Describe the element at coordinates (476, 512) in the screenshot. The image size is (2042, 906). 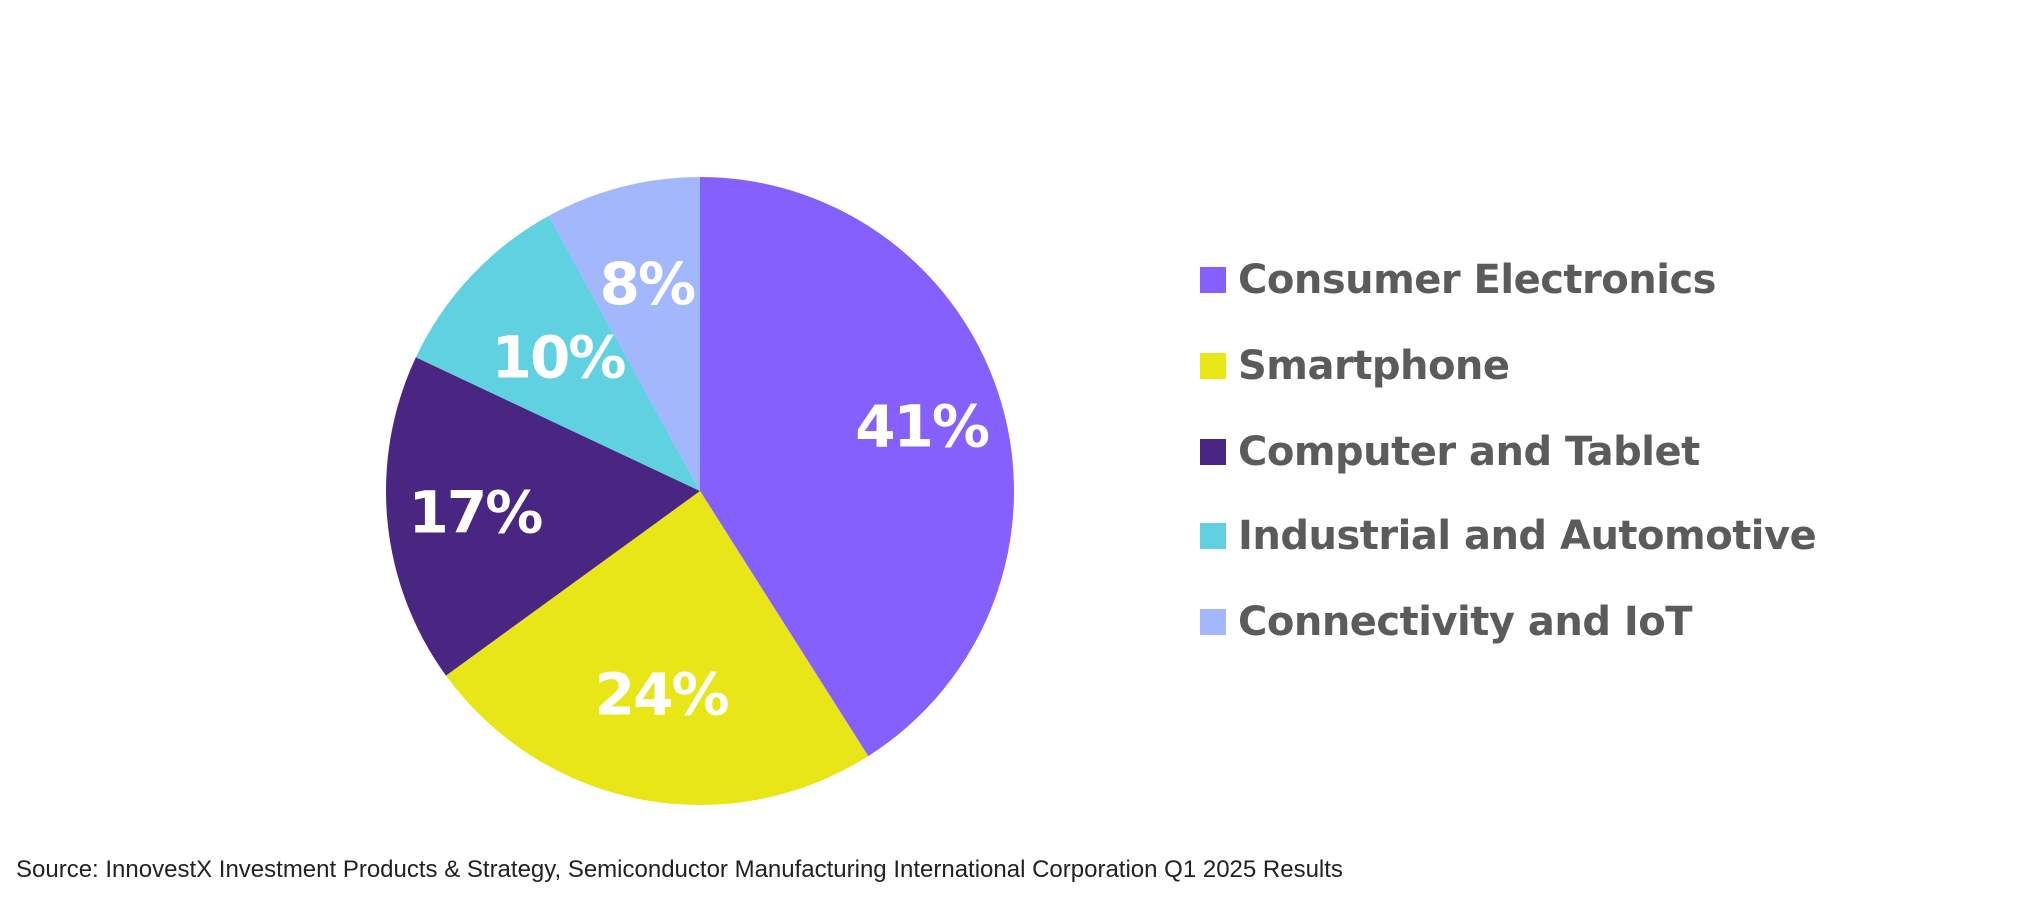
I see `data-label-computer-and-tablet: 17%` at that location.